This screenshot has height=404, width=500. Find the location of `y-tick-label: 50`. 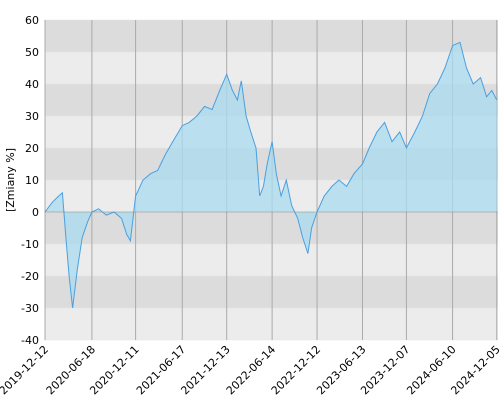

y-tick-label: 50 is located at coordinates (32, 52).